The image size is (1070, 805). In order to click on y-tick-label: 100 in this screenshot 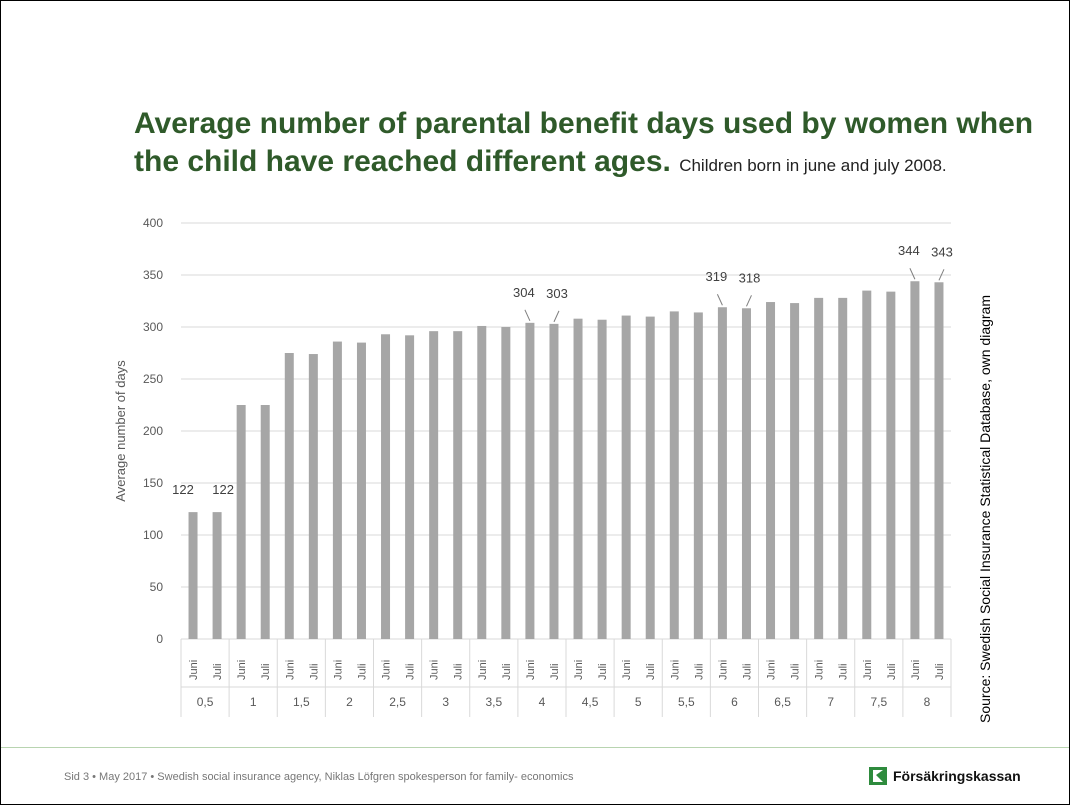, I will do `click(153, 535)`.